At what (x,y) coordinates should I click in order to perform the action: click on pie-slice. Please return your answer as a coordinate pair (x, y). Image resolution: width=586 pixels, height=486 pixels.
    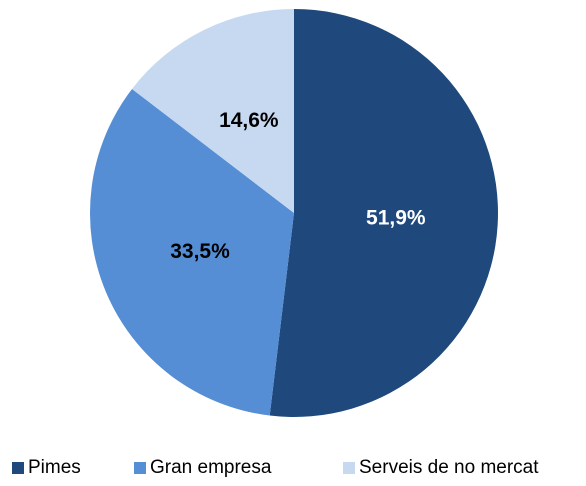
    Looking at the image, I should click on (213, 111).